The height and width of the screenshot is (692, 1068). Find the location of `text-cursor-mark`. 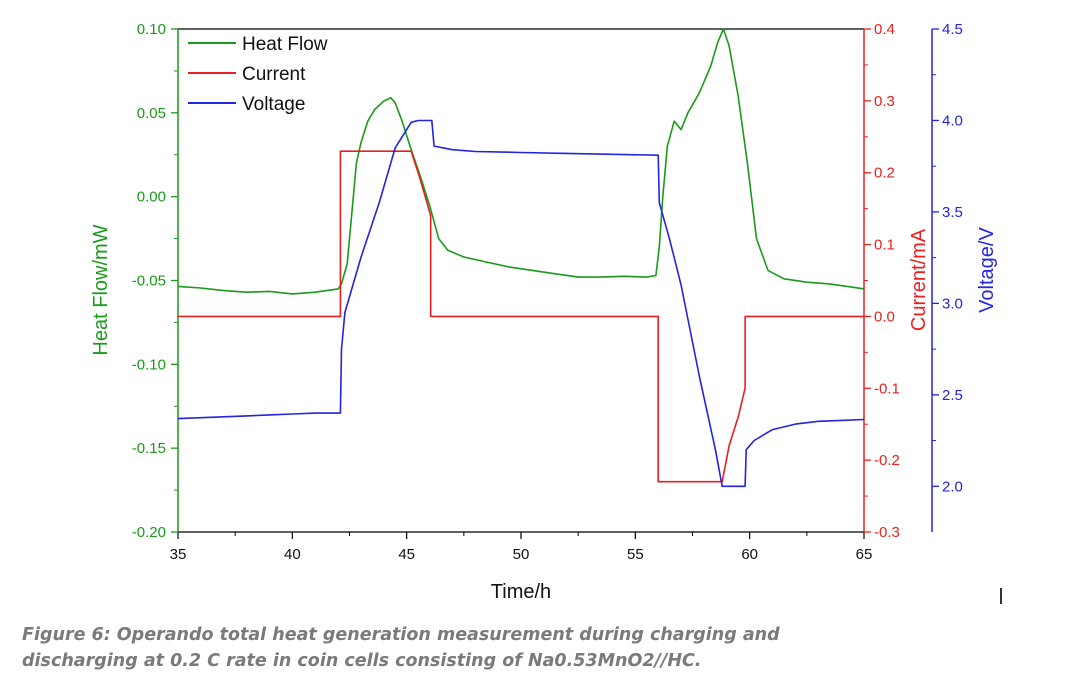

text-cursor-mark is located at coordinates (1001, 596).